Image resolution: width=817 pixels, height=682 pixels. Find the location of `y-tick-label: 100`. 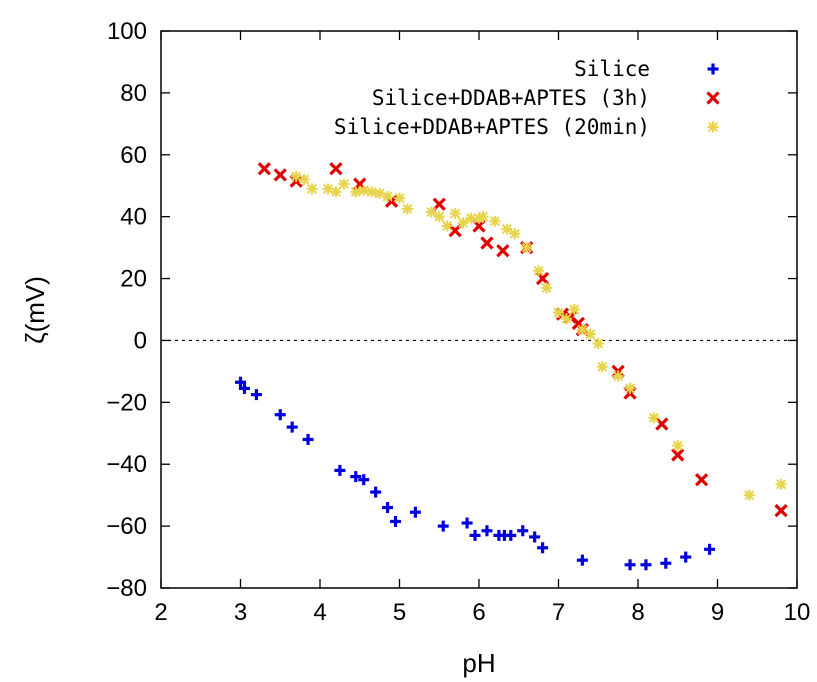

y-tick-label: 100 is located at coordinates (127, 31).